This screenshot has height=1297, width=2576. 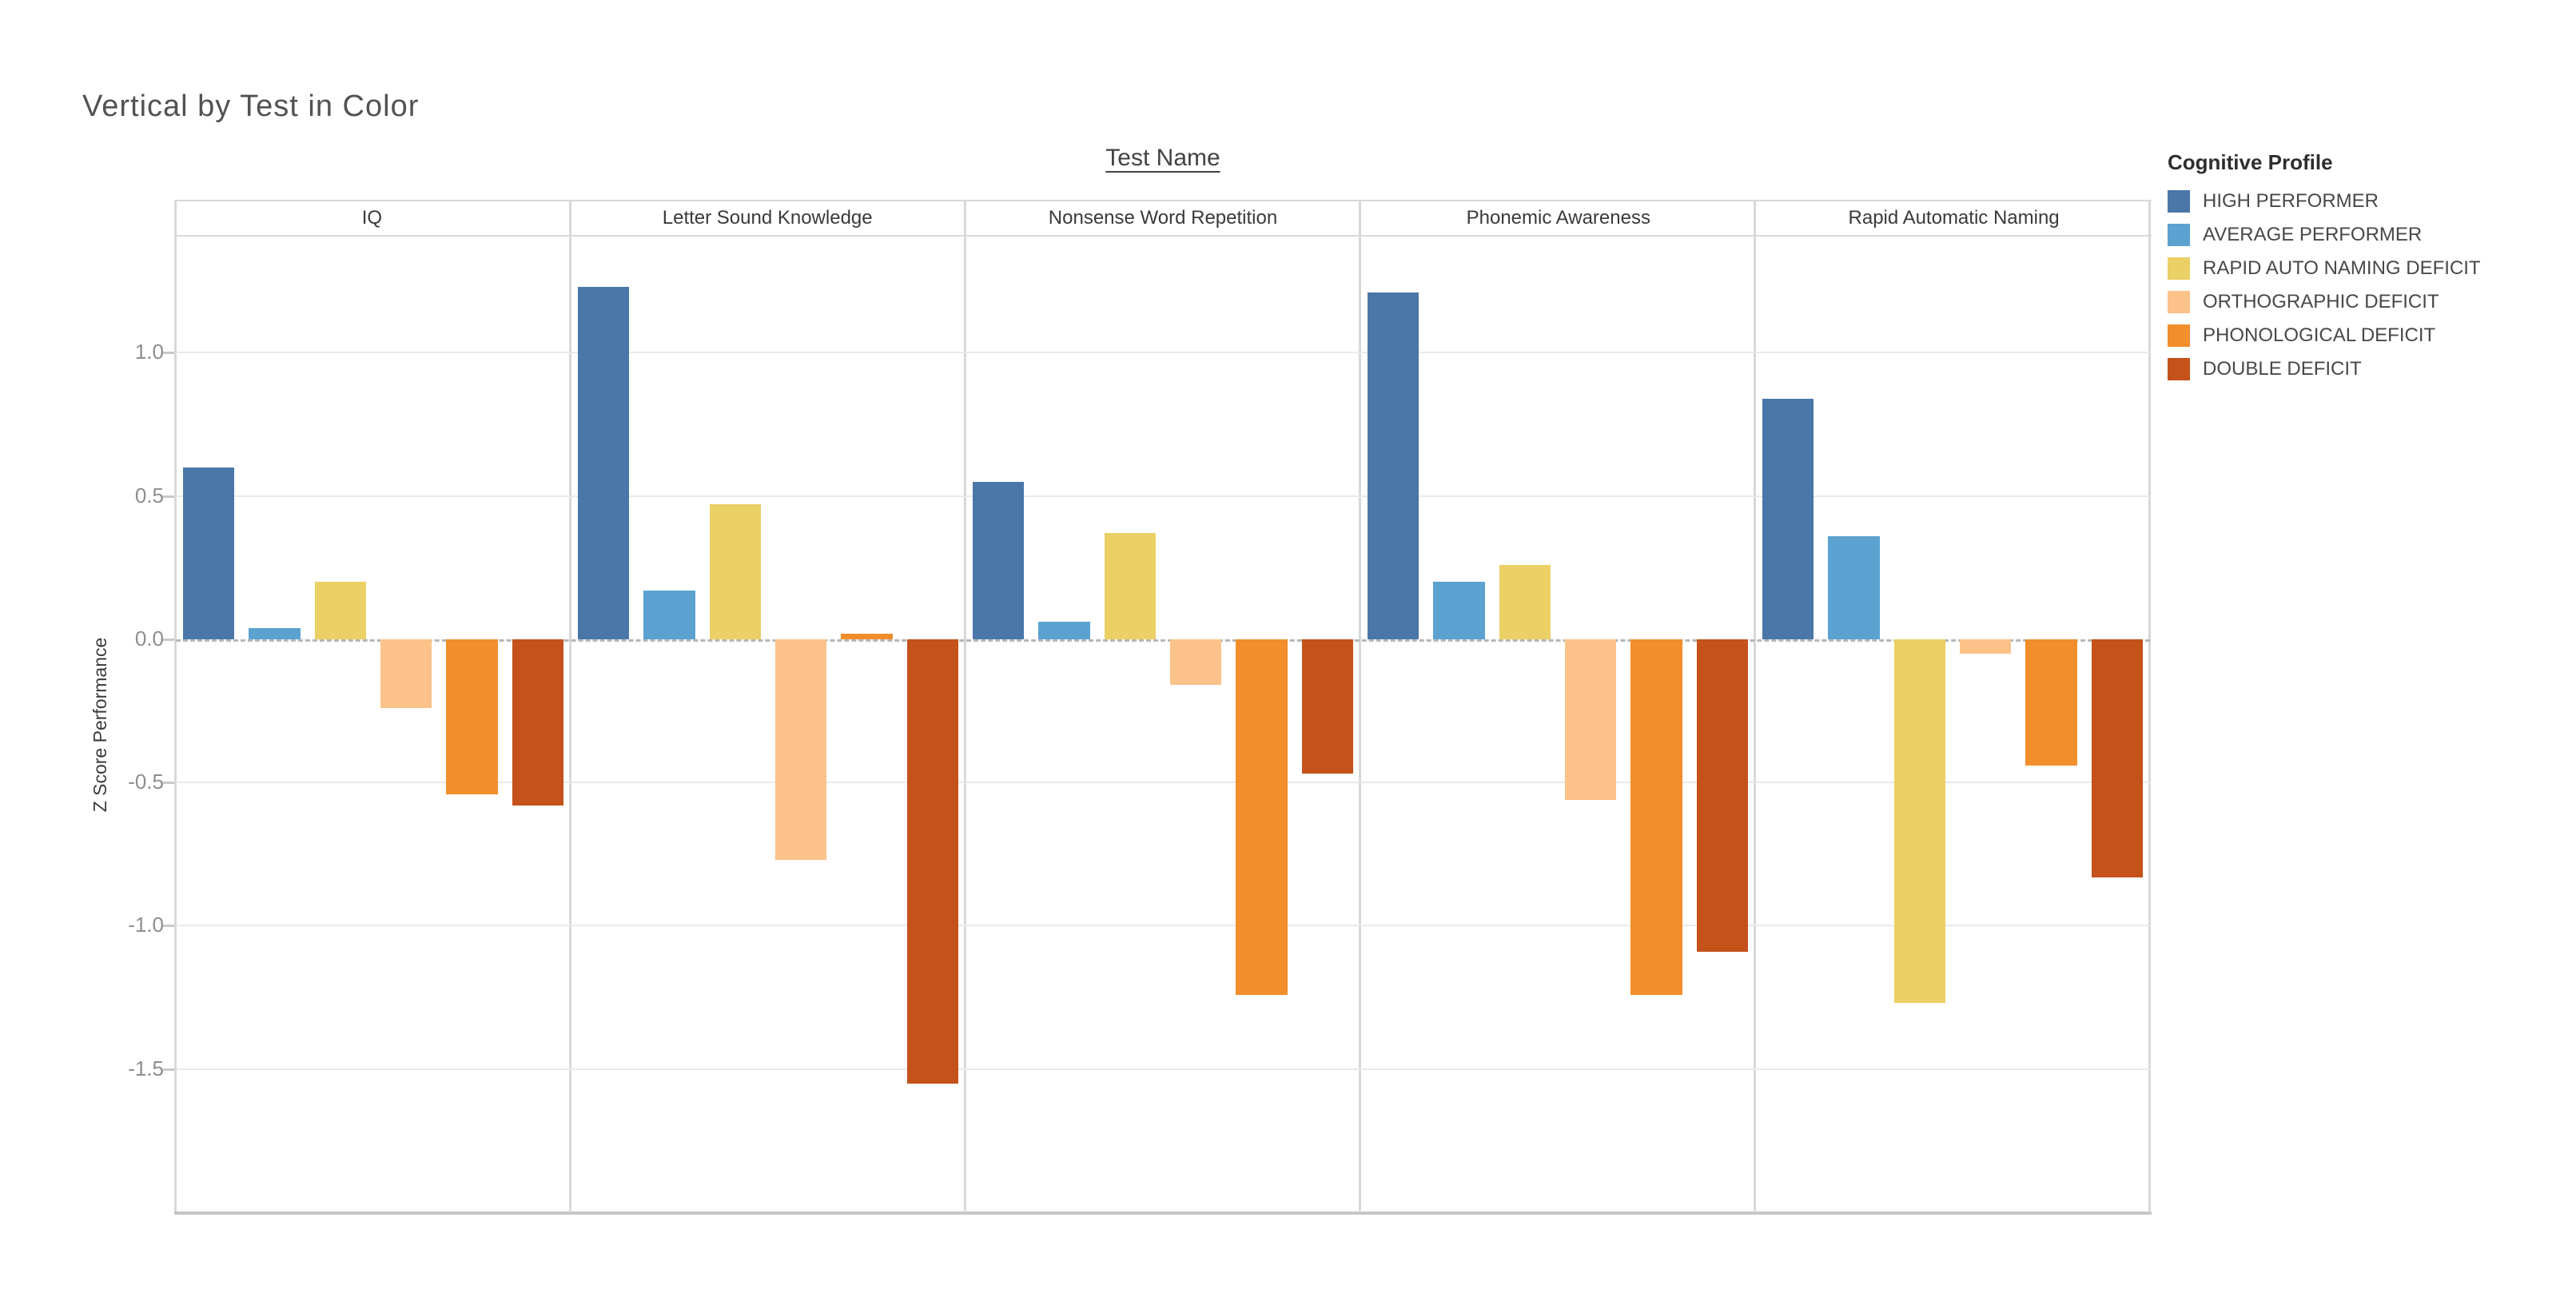 I want to click on legend-item-double-deficit: DOUBLE DEFICIT, so click(x=2324, y=369).